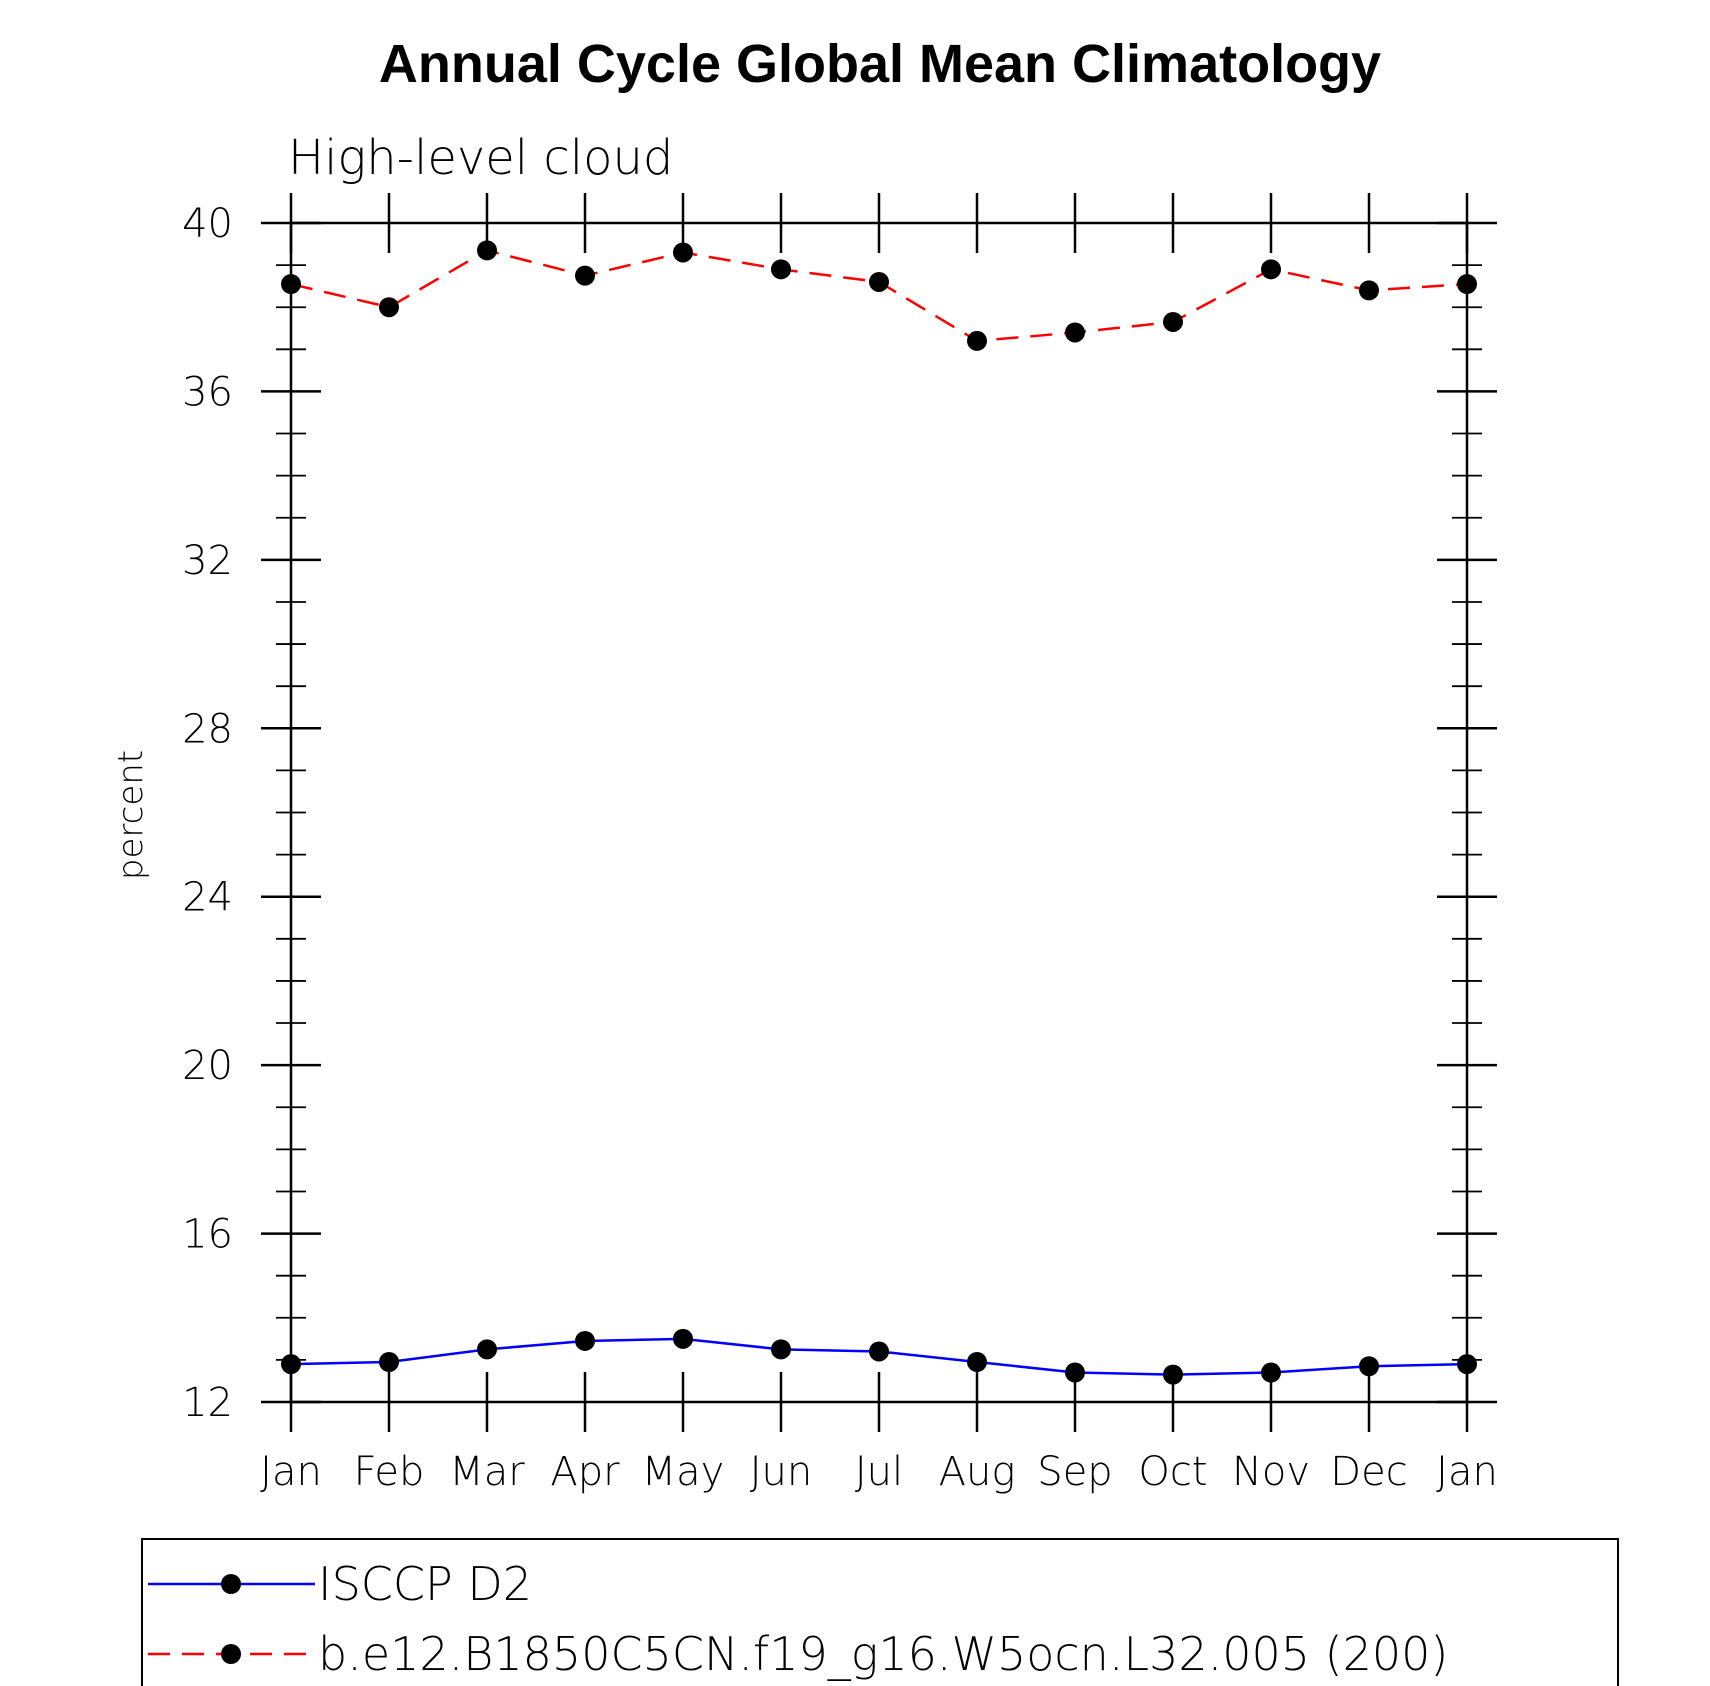 The height and width of the screenshot is (1686, 1710). I want to click on legend-box, so click(880, 1612).